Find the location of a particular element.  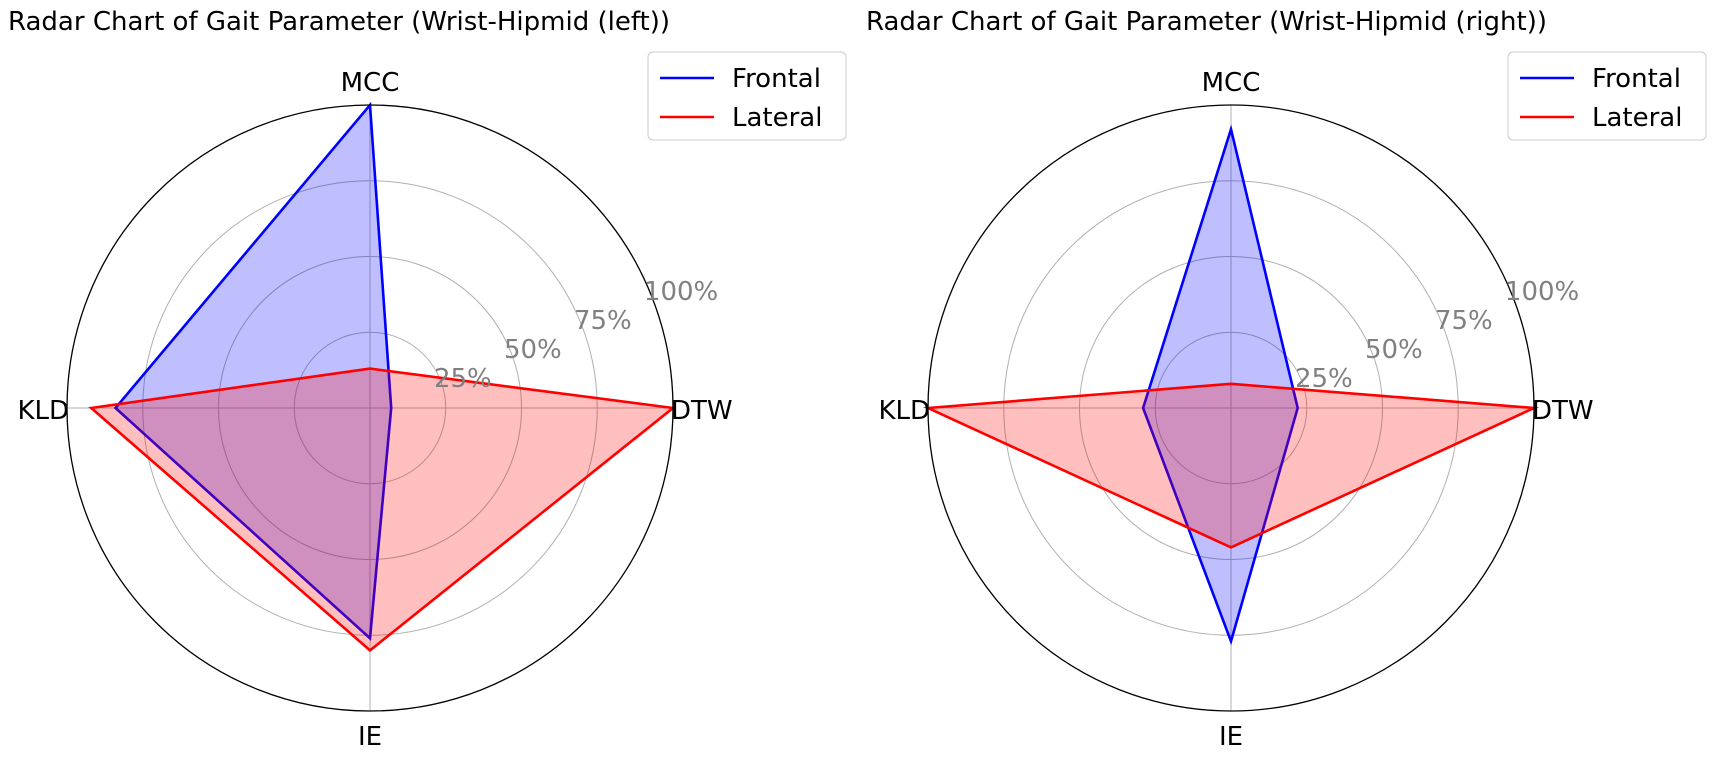

series-line-lateral is located at coordinates (382, 510).